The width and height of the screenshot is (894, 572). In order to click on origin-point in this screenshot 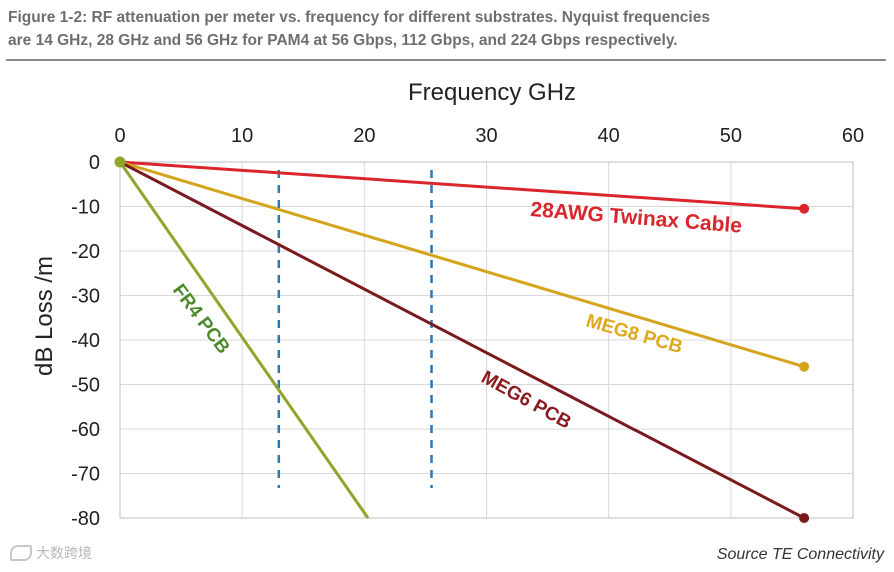, I will do `click(120, 162)`.